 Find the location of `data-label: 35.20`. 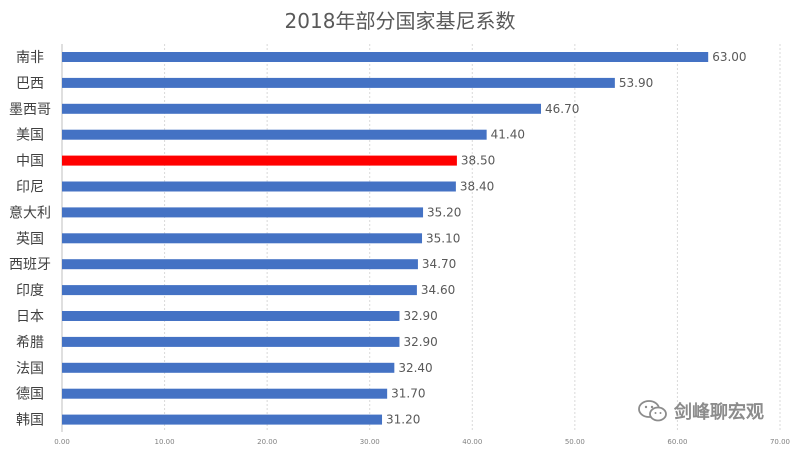

data-label: 35.20 is located at coordinates (444, 212).